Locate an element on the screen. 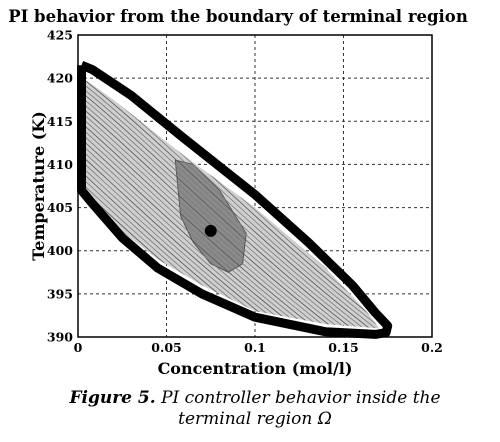 The image size is (500, 442). y-tick-label: 425 is located at coordinates (60, 35).